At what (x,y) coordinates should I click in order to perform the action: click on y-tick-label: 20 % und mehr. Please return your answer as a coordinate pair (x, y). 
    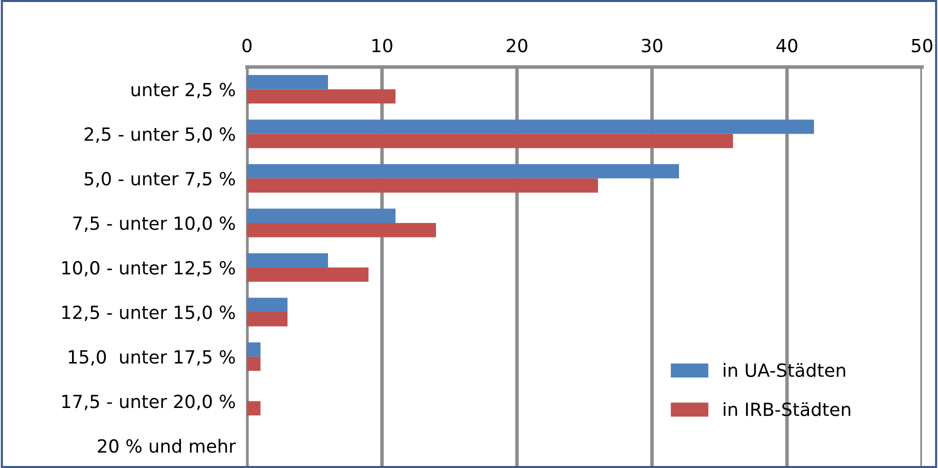
    Looking at the image, I should click on (167, 445).